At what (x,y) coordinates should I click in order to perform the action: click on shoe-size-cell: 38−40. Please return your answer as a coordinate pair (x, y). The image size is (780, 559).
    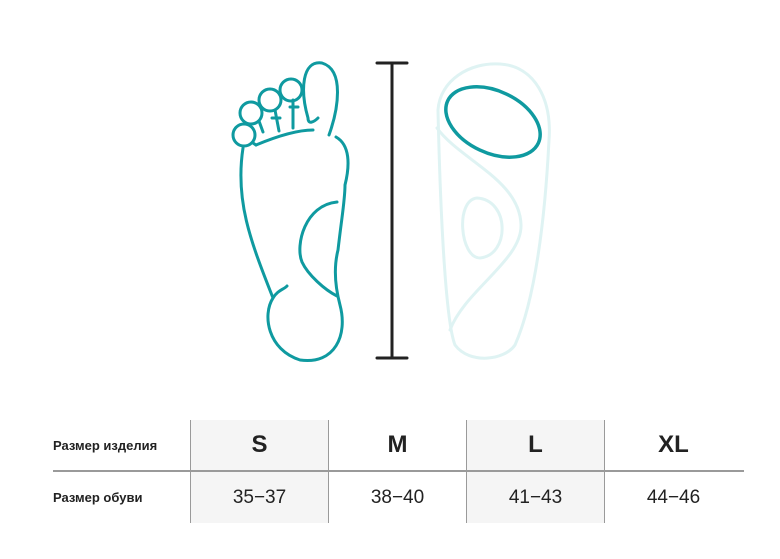
    Looking at the image, I should click on (397, 497).